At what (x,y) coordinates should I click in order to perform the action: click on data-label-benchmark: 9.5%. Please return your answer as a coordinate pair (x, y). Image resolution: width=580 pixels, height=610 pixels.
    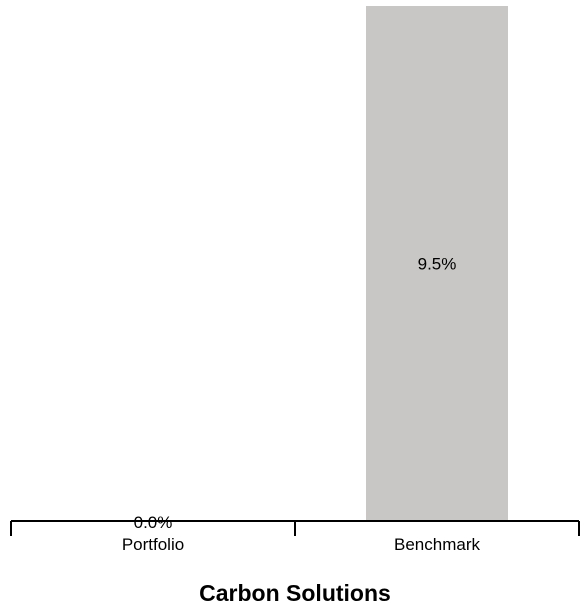
    Looking at the image, I should click on (437, 264).